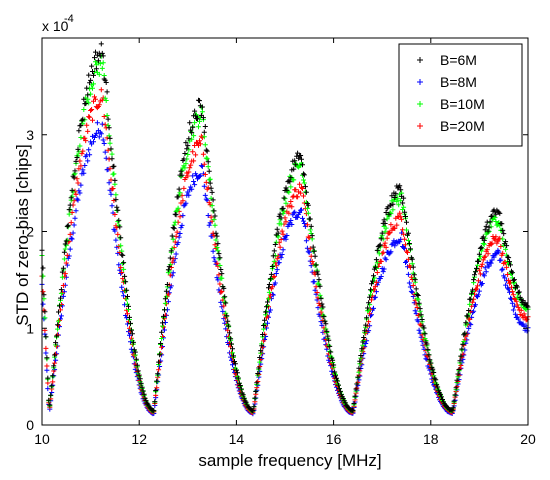  What do you see at coordinates (462, 126) in the screenshot?
I see `legend-label: B=20M` at bounding box center [462, 126].